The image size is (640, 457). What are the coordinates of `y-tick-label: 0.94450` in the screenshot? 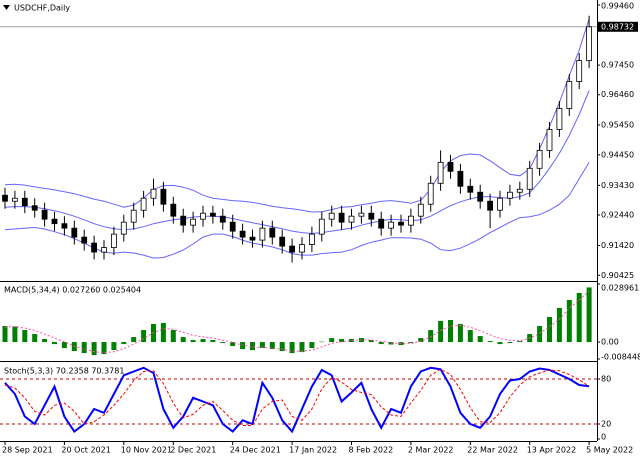 It's located at (617, 154).